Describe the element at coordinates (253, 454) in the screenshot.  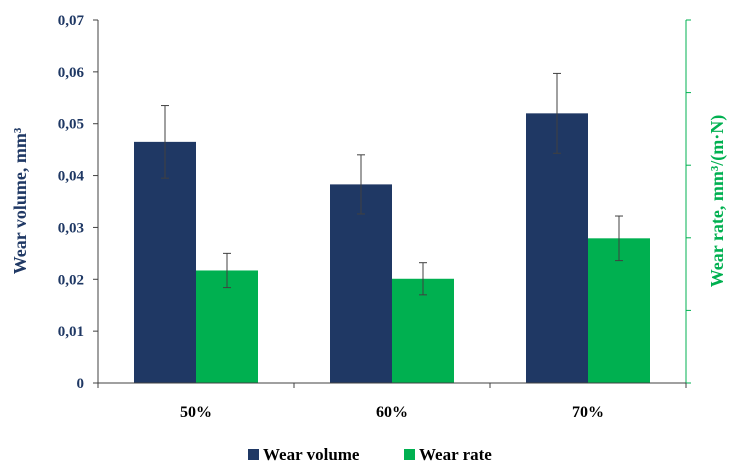
I see `legend-swatch-wear-volume` at that location.